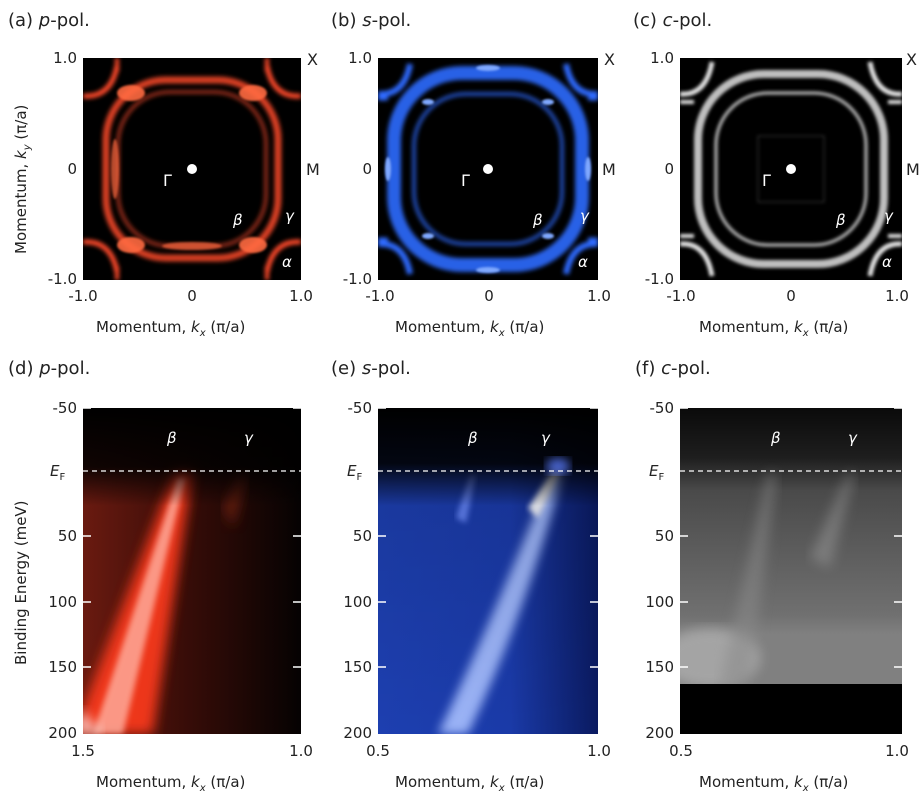  What do you see at coordinates (897, 751) in the screenshot?
I see `band-f-xtick-right: 1.0` at bounding box center [897, 751].